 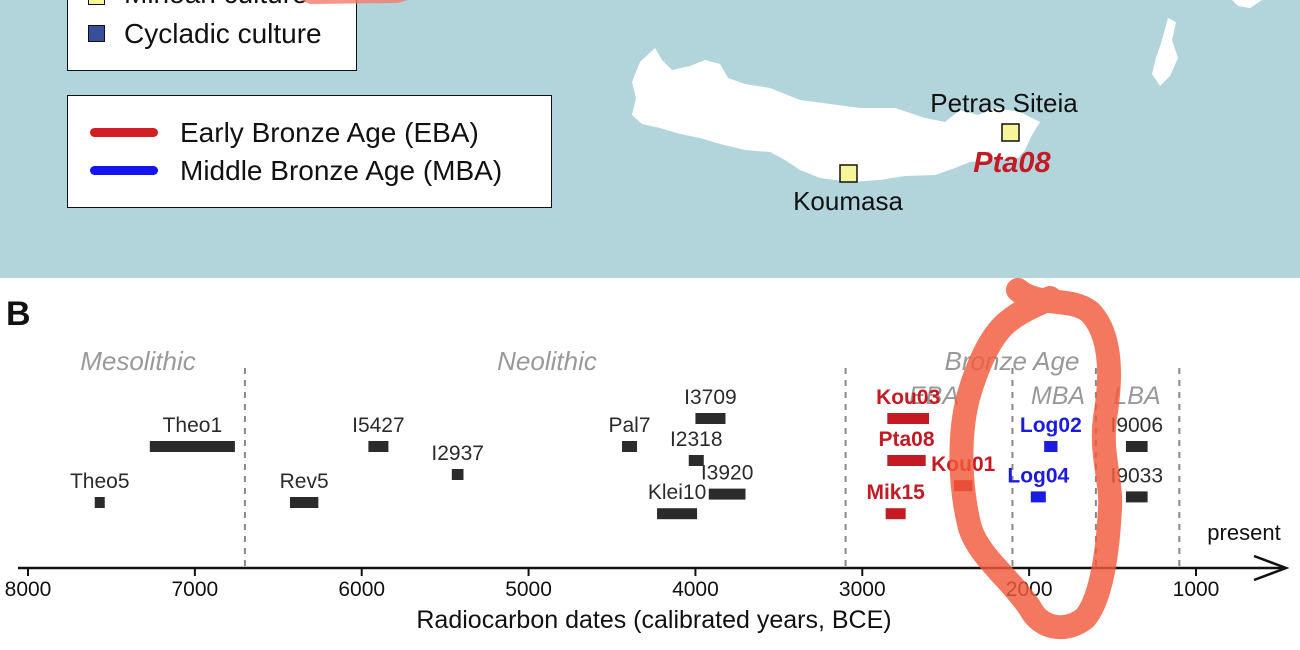 What do you see at coordinates (124, 132) in the screenshot?
I see `eba-legend-line` at bounding box center [124, 132].